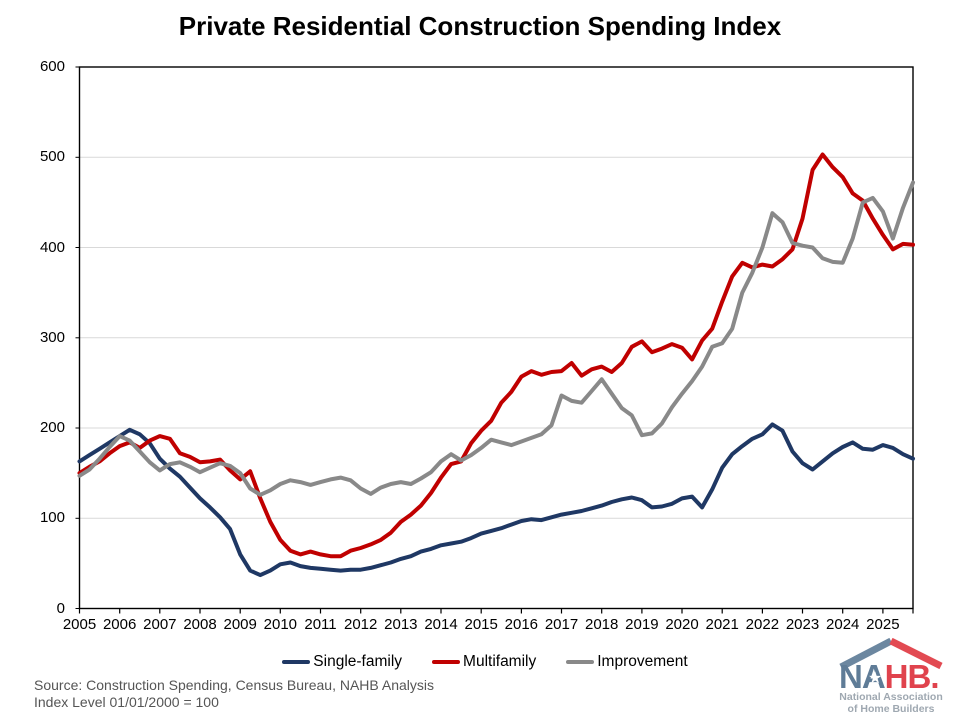 This screenshot has width=960, height=720. I want to click on y-tick-label: 400, so click(52, 247).